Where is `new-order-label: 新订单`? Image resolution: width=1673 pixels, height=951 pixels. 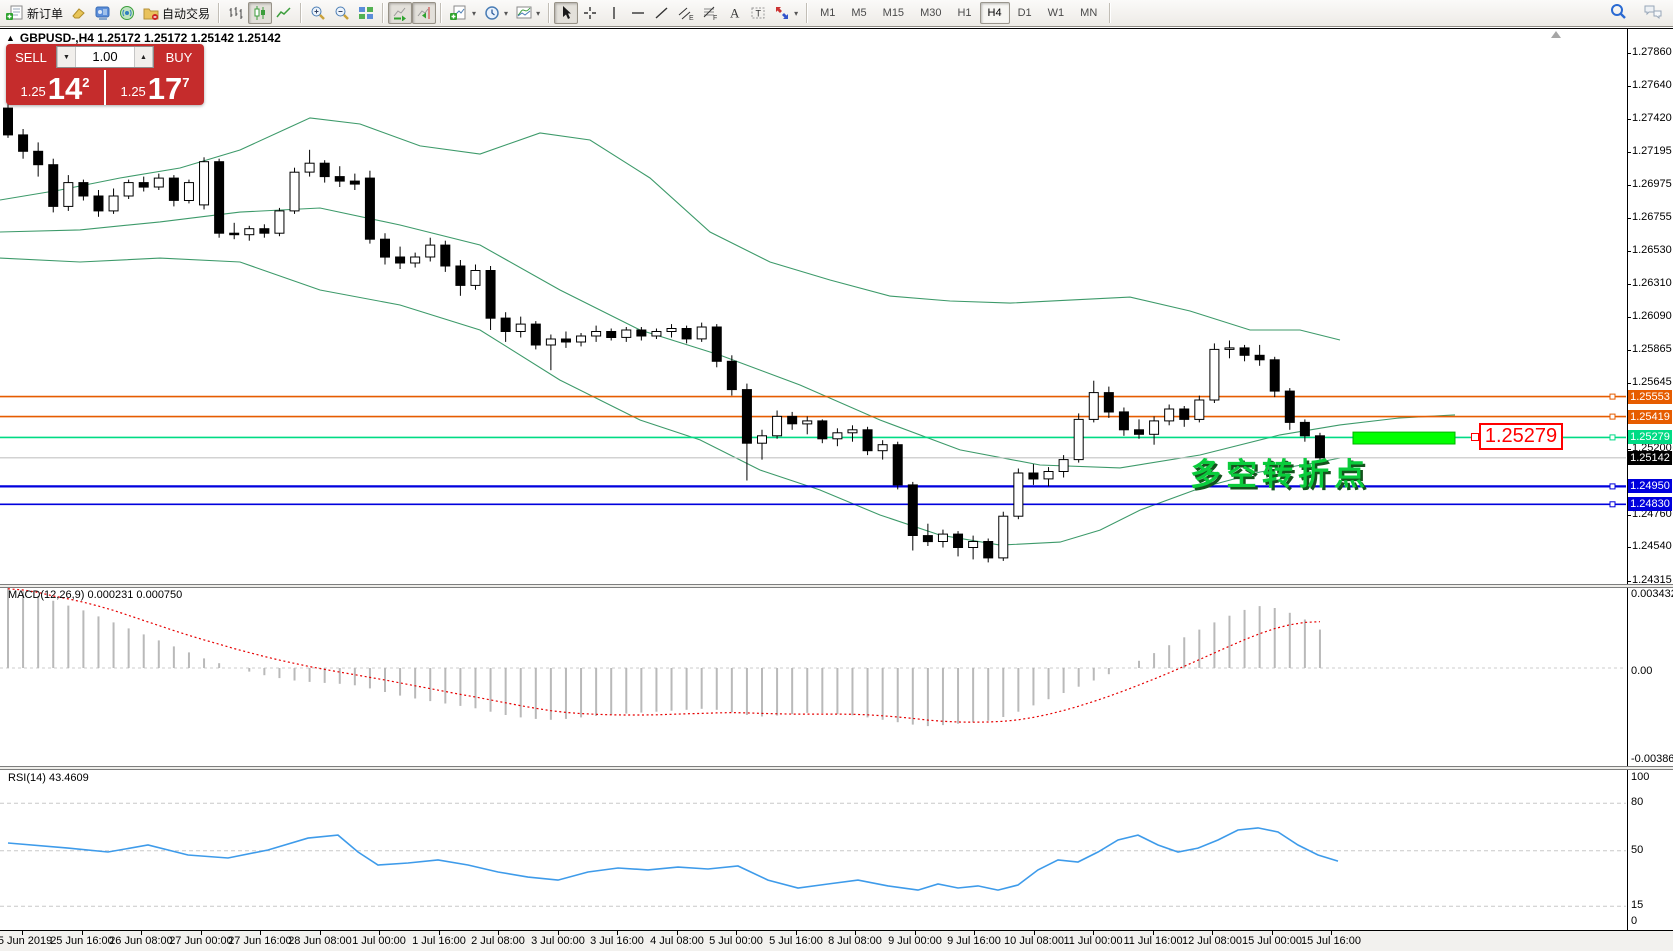
new-order-label: 新订单 is located at coordinates (45, 13).